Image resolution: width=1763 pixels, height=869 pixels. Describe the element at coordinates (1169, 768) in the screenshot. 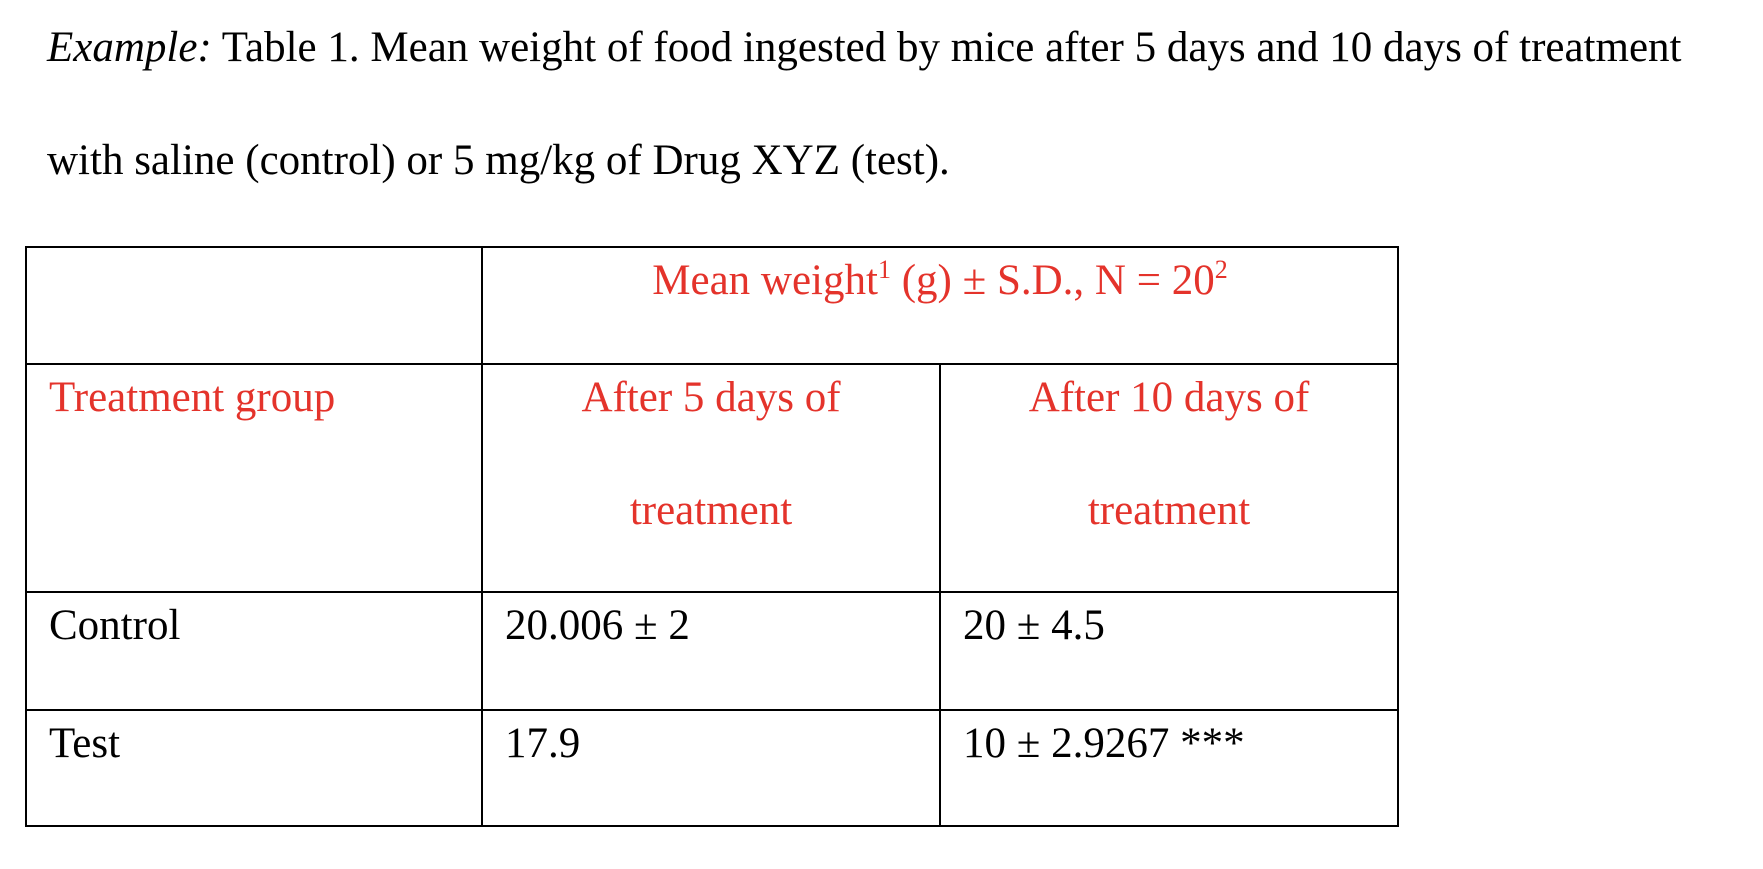

I see `cell: 10 ± 2.9267 ***` at that location.